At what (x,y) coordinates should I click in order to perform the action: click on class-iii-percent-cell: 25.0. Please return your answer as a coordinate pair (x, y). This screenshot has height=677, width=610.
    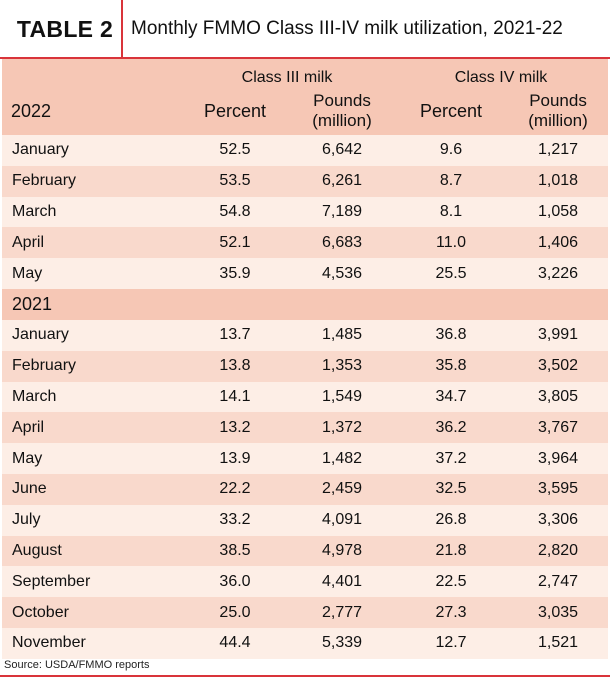
    Looking at the image, I should click on (235, 612).